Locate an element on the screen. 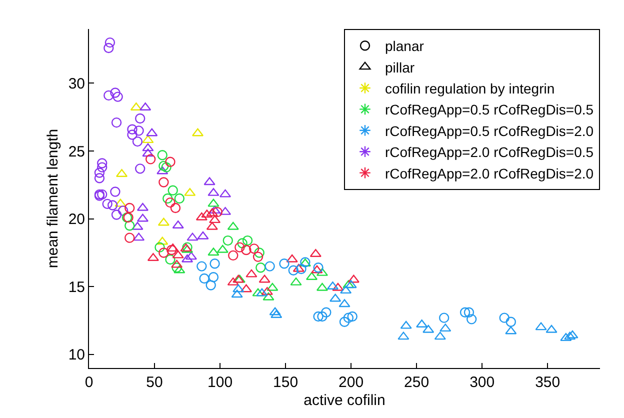  y-tick-label: 30 is located at coordinates (76, 83).